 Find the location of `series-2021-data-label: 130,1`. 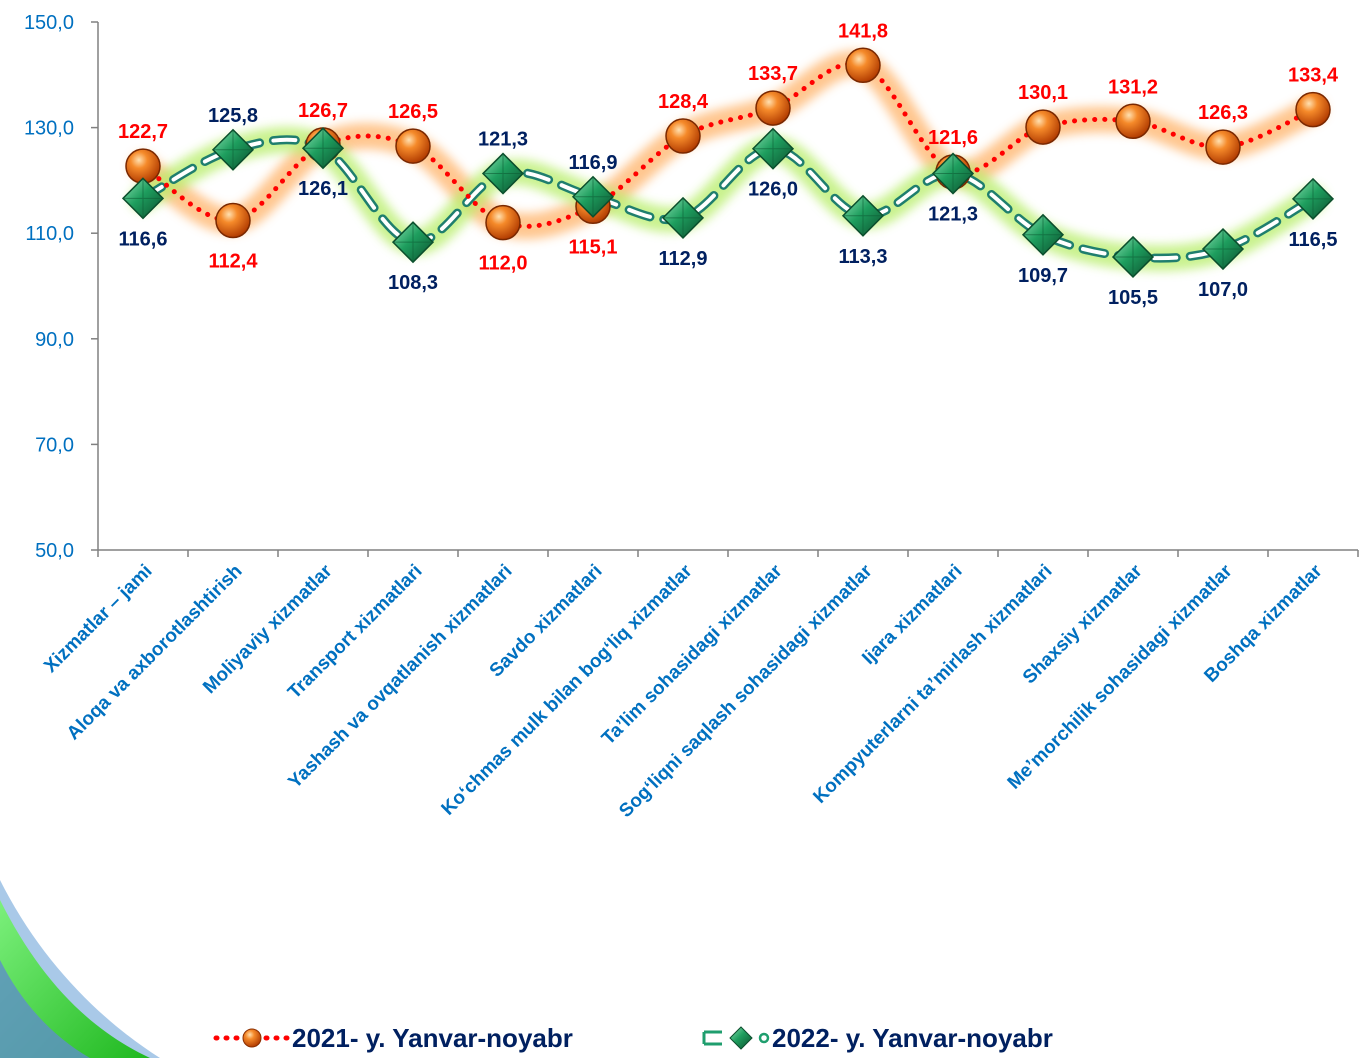

series-2021-data-label: 130,1 is located at coordinates (1043, 93).